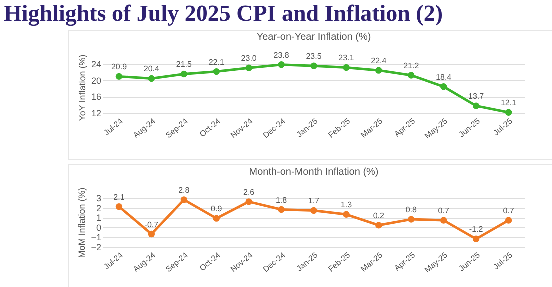 This screenshot has width=552, height=287. What do you see at coordinates (346, 58) in the screenshot?
I see `text: 23.1` at bounding box center [346, 58].